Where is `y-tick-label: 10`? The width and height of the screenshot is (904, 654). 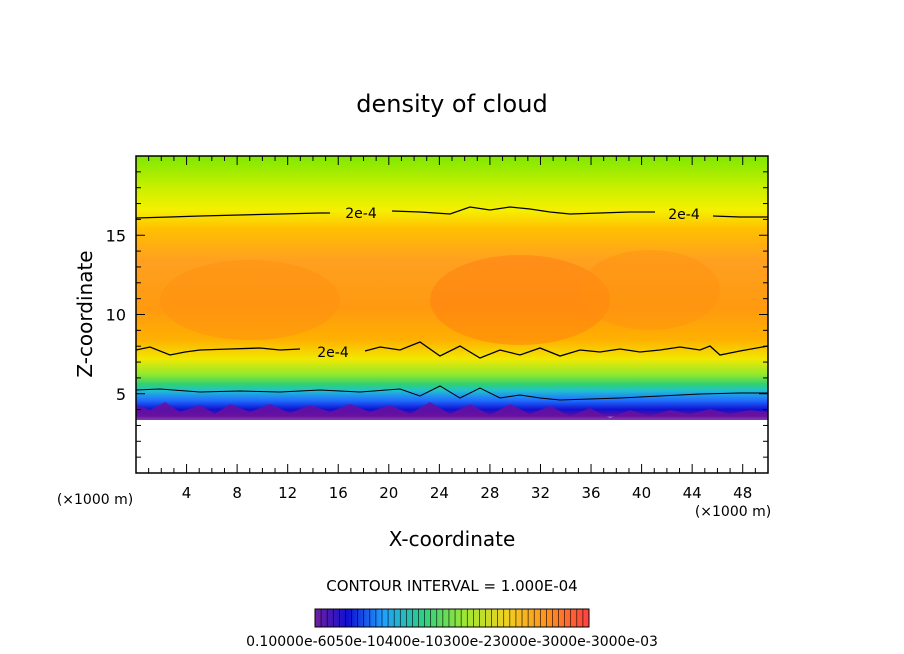
y-tick-label: 10 is located at coordinates (116, 315).